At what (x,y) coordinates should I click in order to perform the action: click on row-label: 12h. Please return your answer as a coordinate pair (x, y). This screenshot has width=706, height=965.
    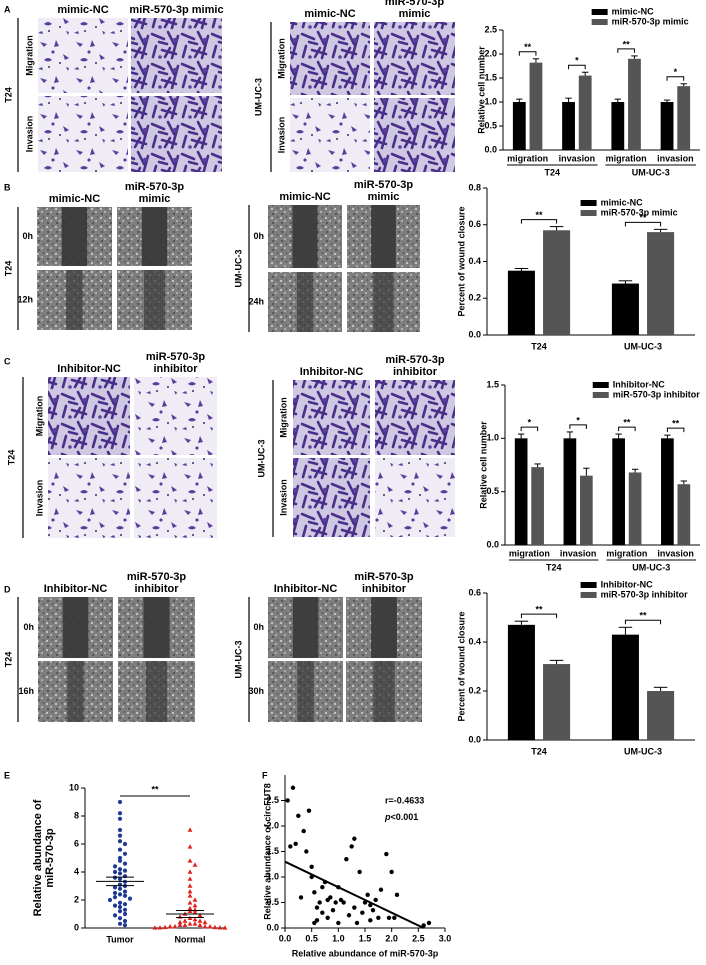
    Looking at the image, I should click on (25, 299).